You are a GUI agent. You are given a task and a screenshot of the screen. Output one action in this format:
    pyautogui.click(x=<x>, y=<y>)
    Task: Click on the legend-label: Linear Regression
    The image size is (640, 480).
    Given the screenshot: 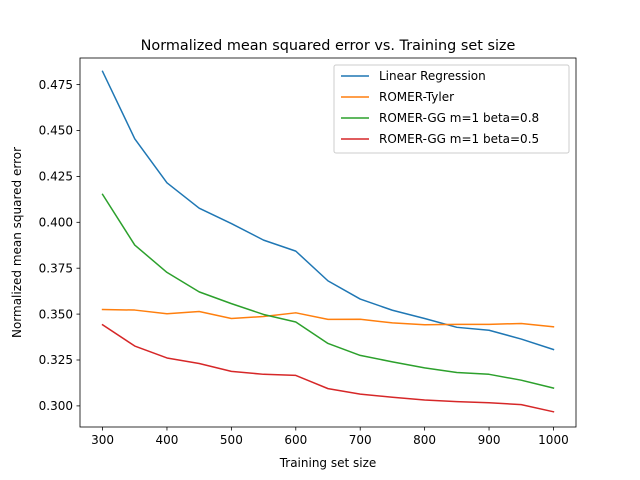 What is the action you would take?
    pyautogui.click(x=432, y=76)
    